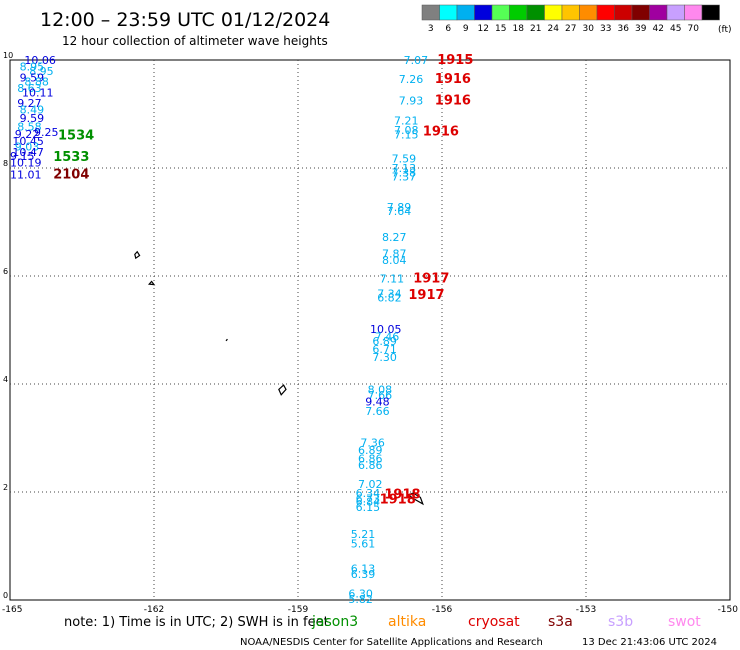 The image size is (740, 650). What do you see at coordinates (675, 29) in the screenshot?
I see `colorbar-label: 45` at bounding box center [675, 29].